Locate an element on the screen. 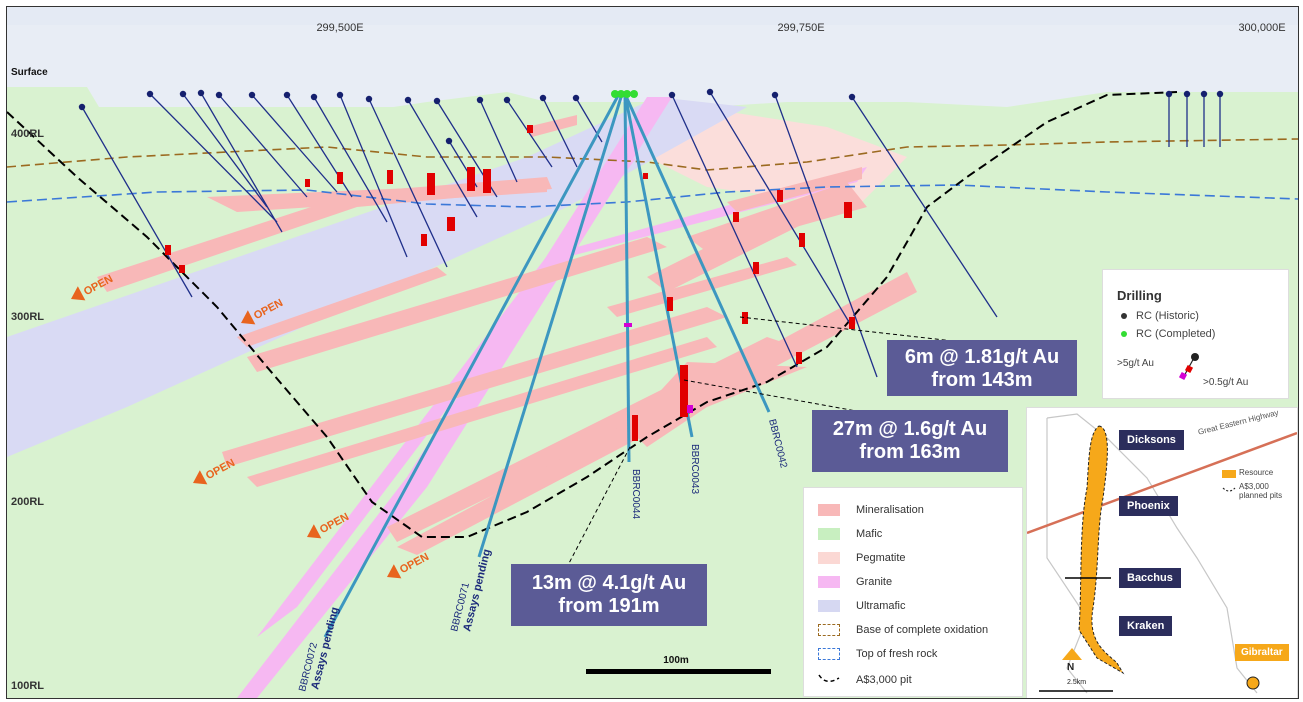 The height and width of the screenshot is (702, 1303). legend-label: Mineralisation is located at coordinates (890, 510).